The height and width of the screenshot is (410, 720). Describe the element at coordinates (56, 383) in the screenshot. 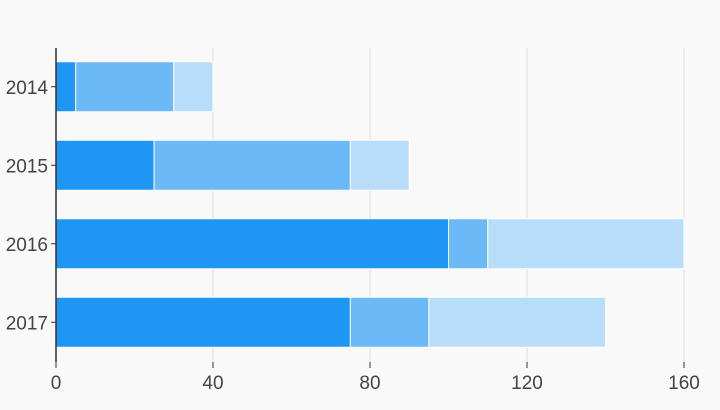

I see `x-tick-label: 0` at that location.